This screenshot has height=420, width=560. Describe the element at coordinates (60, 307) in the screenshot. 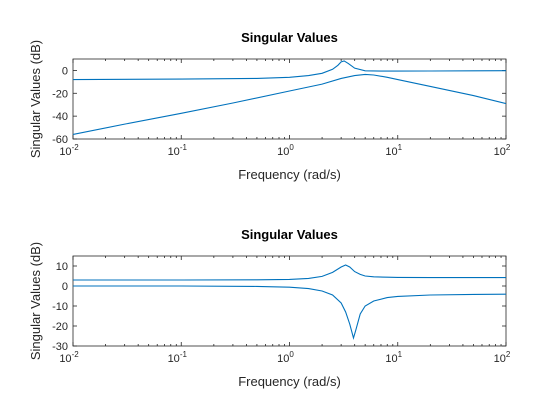

I see `y-tick-label: -10` at that location.